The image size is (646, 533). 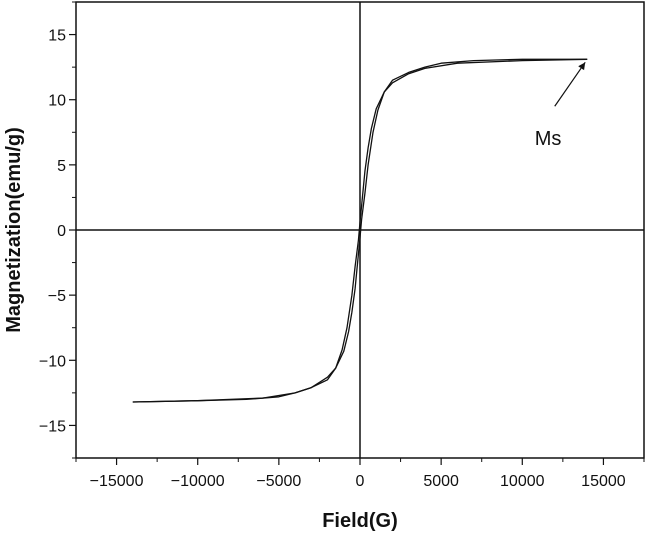 I want to click on x-tick-label: 10000, so click(x=522, y=481).